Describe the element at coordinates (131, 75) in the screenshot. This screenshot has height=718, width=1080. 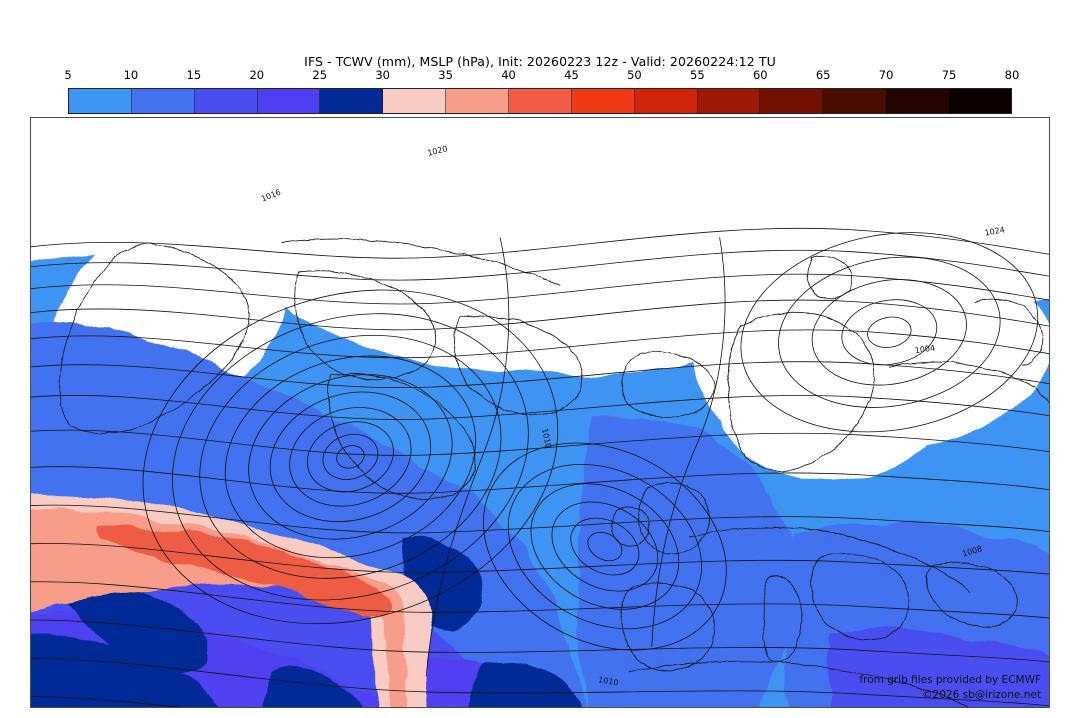
I see `colorbar-tick-10: 10` at that location.